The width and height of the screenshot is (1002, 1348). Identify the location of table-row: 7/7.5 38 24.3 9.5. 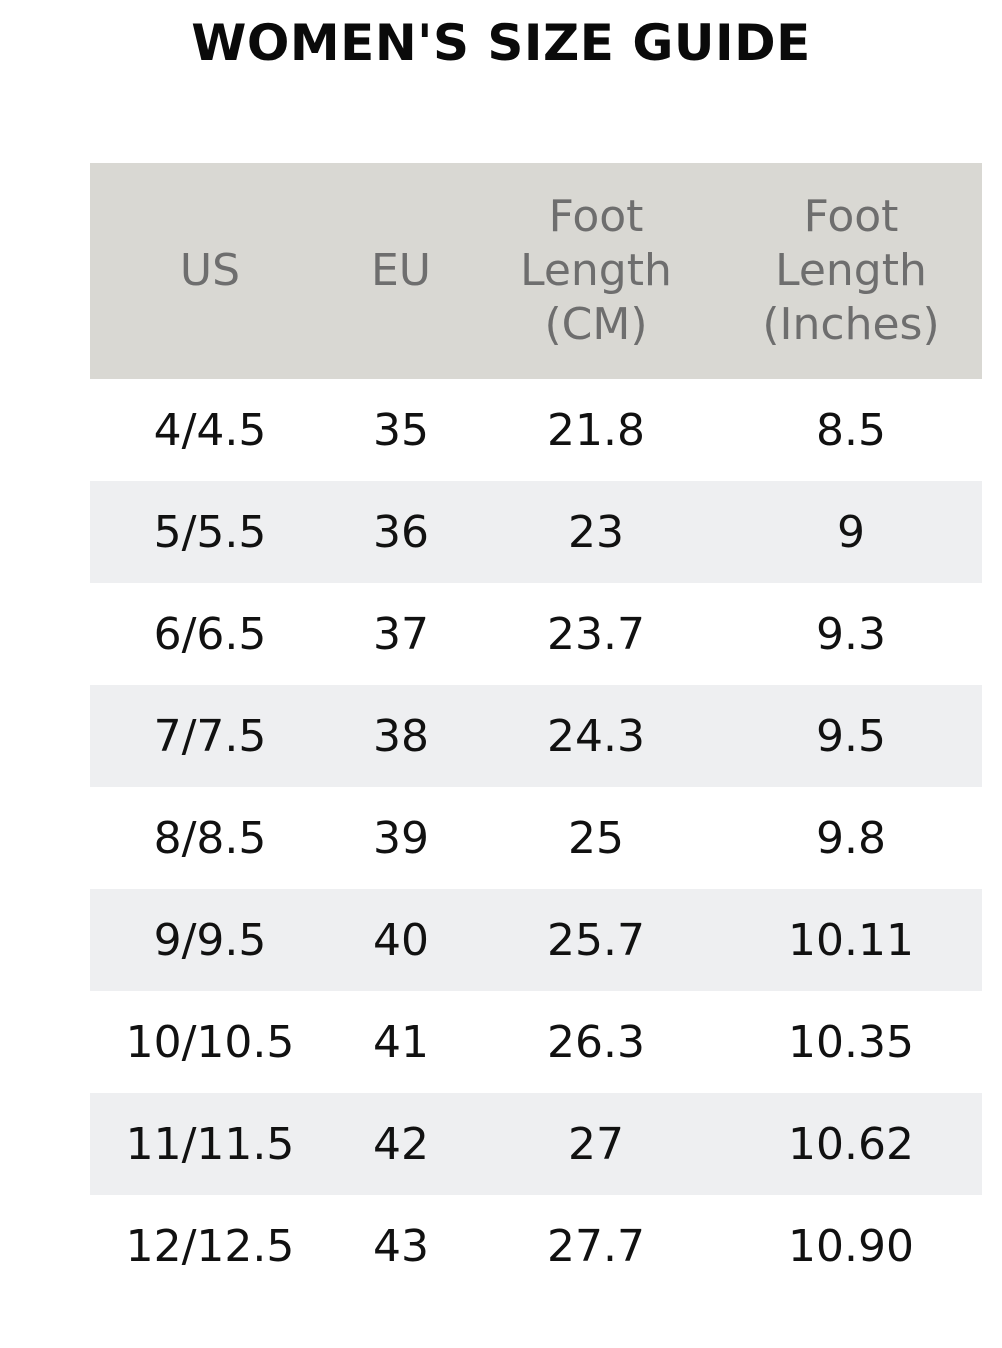
(536, 736).